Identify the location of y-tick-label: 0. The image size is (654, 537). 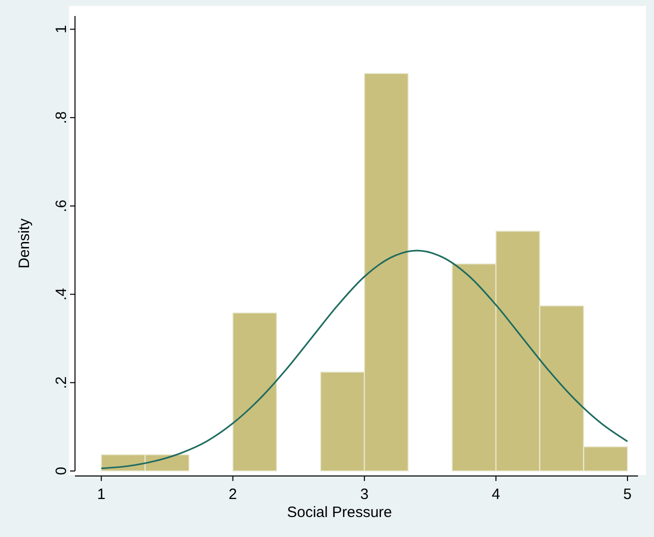
(61, 471).